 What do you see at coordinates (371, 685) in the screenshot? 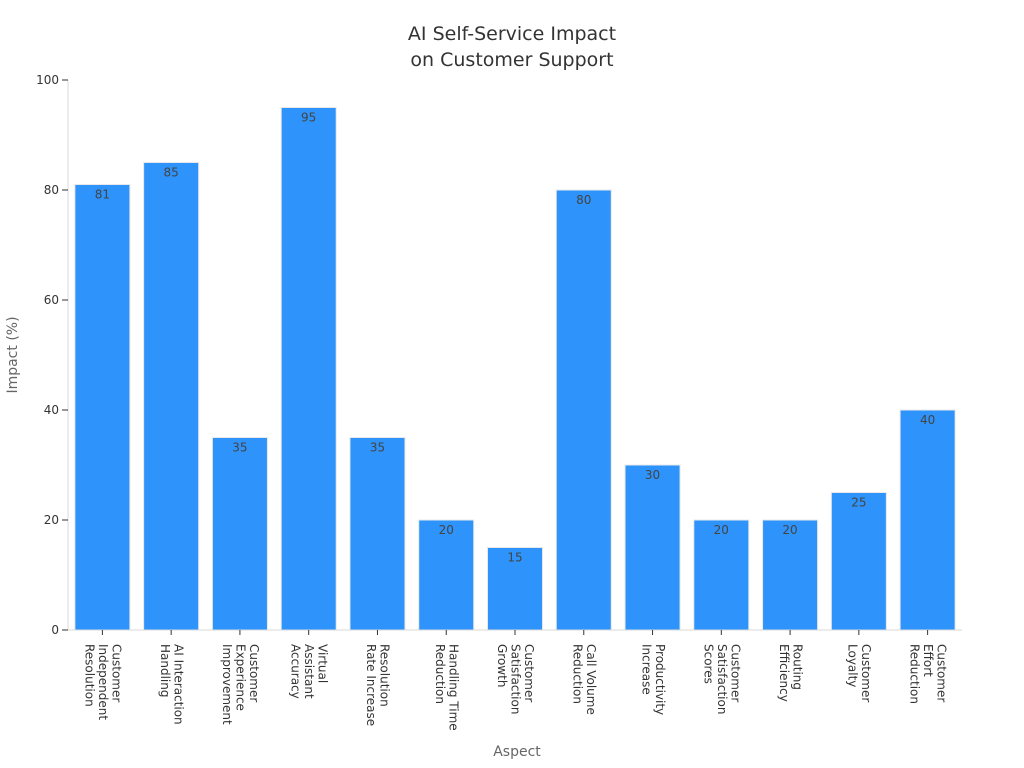
I see `x-tick-label-line: Rate Increase` at bounding box center [371, 685].